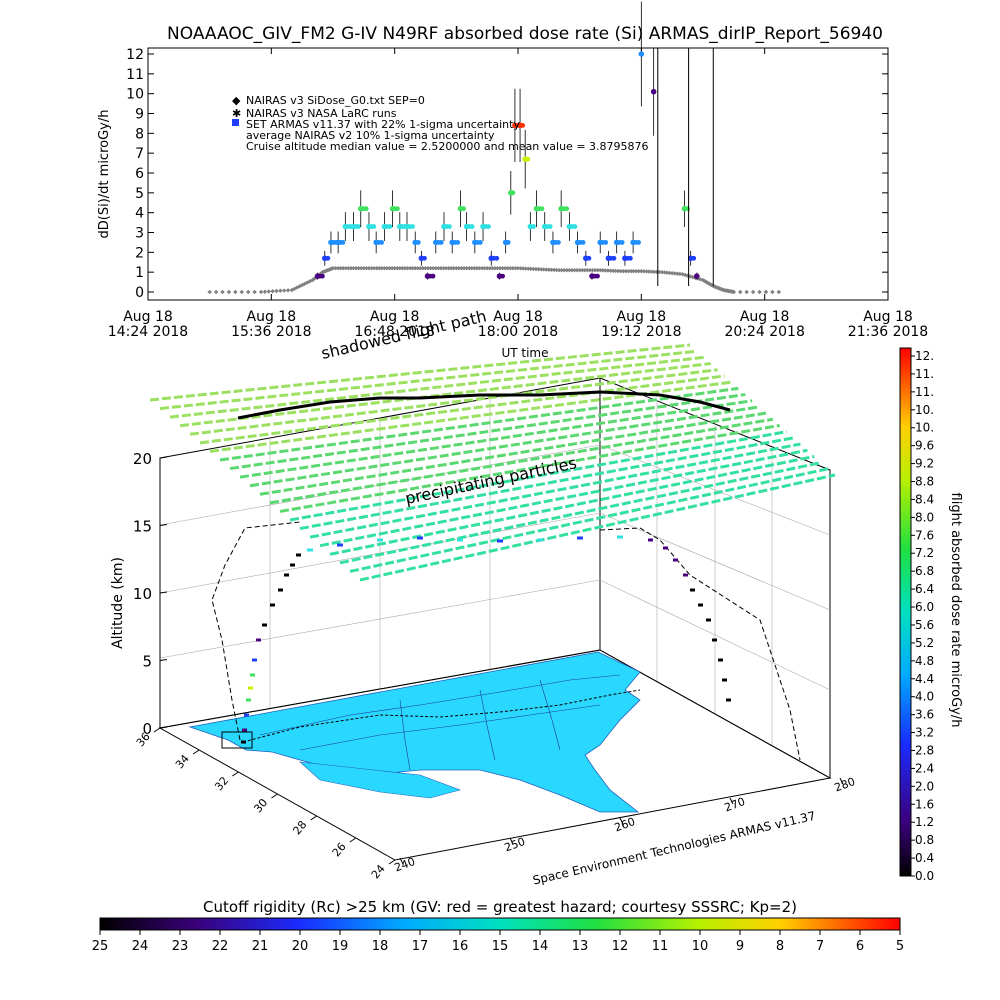  Describe the element at coordinates (841, 781) in the screenshot. I see `lon-tick` at that location.